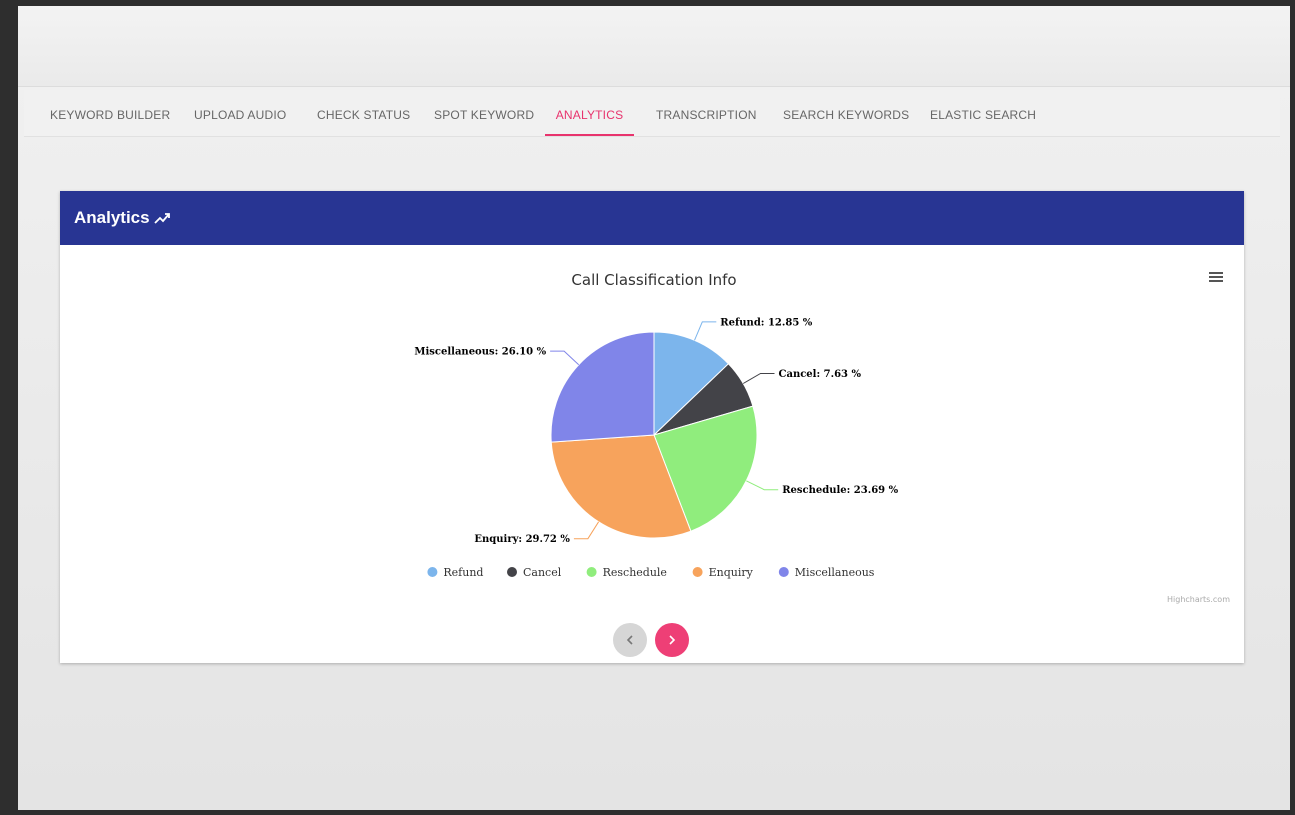  Describe the element at coordinates (635, 572) in the screenshot. I see `legend-label-reschedule: Reschedule` at that location.